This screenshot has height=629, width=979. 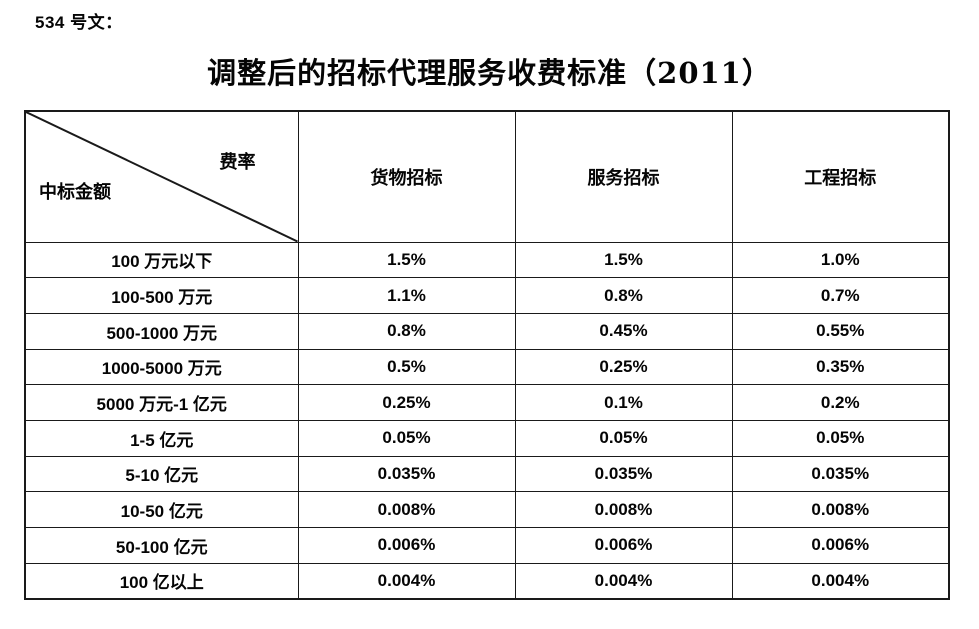 What do you see at coordinates (161, 581) in the screenshot?
I see `row-label-cell: 100 亿以上` at bounding box center [161, 581].